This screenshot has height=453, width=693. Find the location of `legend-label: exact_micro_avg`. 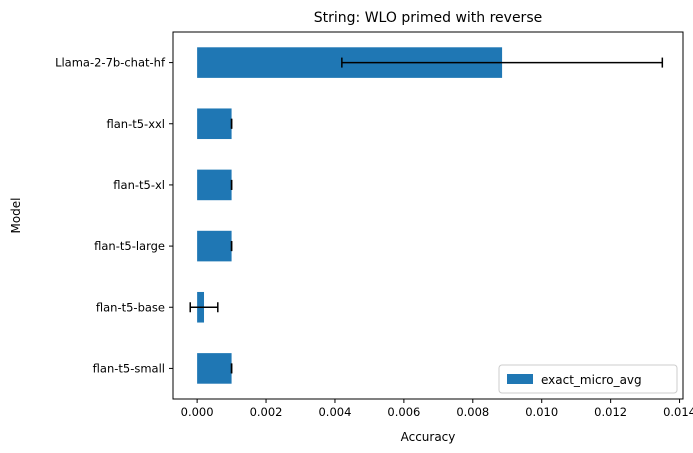

legend-label: exact_micro_avg is located at coordinates (591, 380).